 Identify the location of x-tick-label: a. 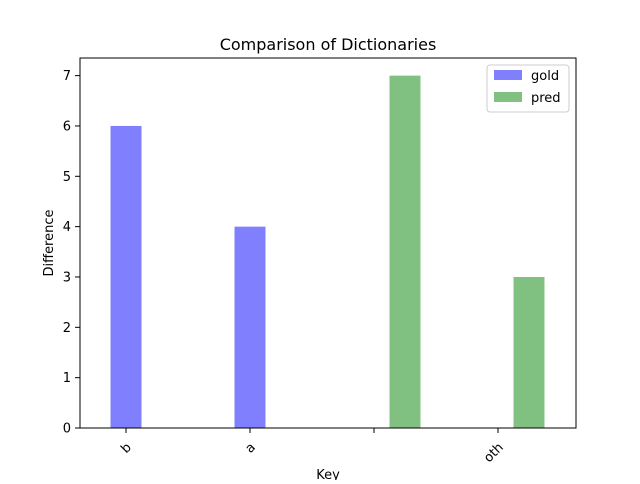
(251, 448).